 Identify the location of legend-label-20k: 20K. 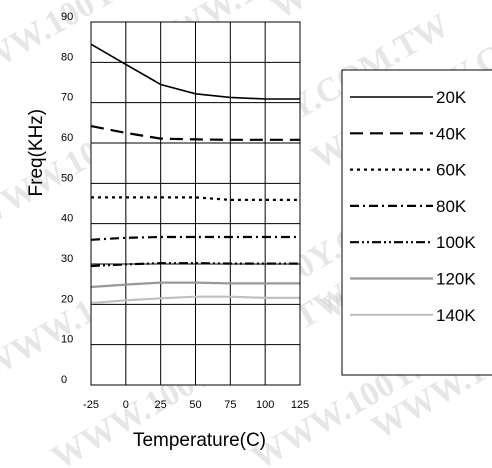
(451, 97).